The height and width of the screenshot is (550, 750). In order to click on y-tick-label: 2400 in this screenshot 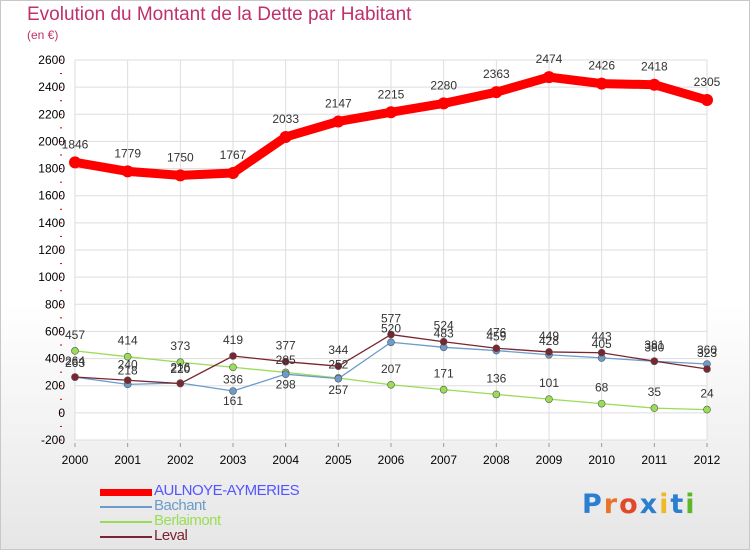, I will do `click(51, 87)`.